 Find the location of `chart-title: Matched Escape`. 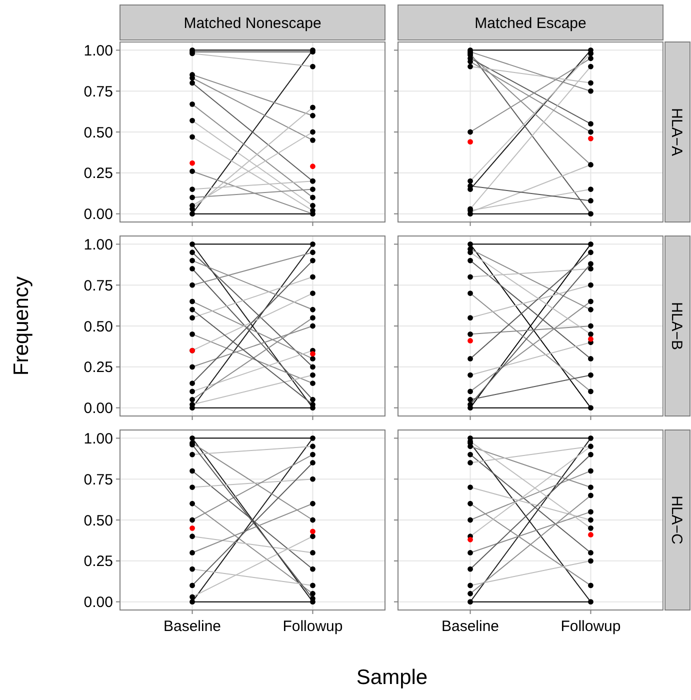

chart-title: Matched Escape is located at coordinates (530, 23).